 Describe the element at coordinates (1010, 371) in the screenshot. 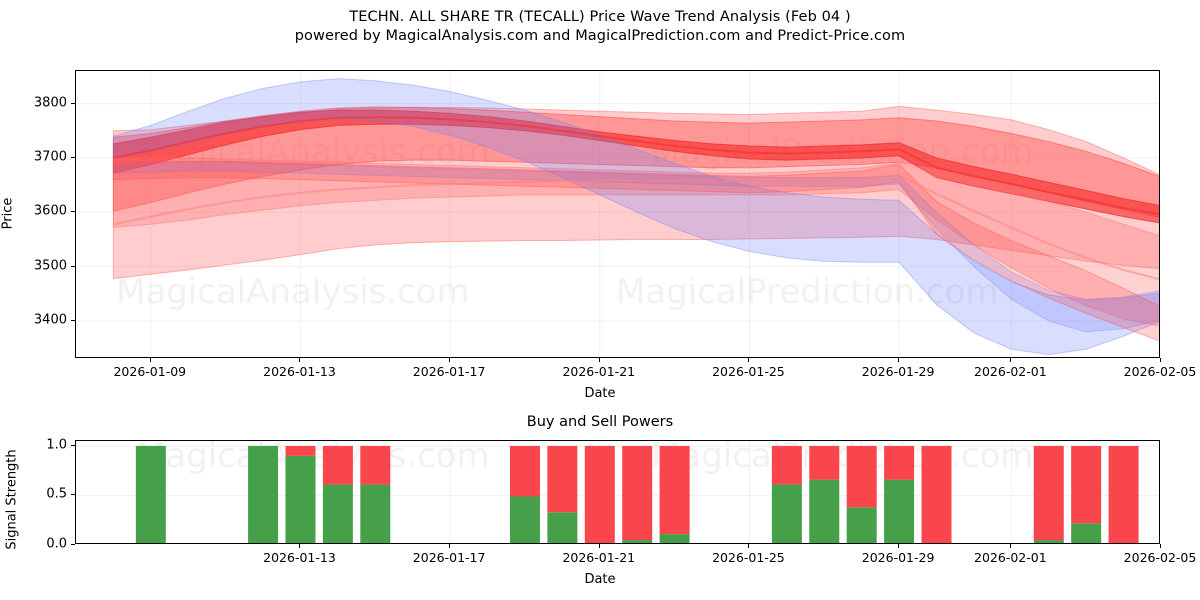

I see `price-x-tick-label: 2026-02-01` at that location.